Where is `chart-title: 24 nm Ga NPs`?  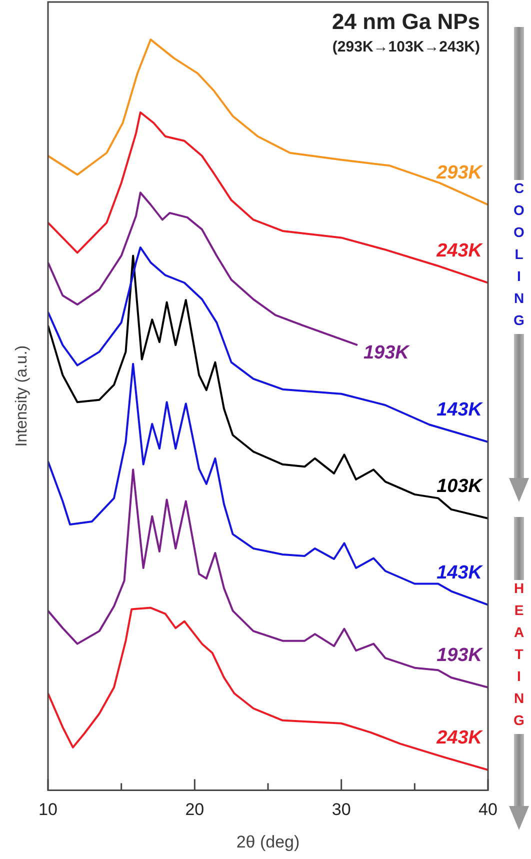 chart-title: 24 nm Ga NPs is located at coordinates (406, 21).